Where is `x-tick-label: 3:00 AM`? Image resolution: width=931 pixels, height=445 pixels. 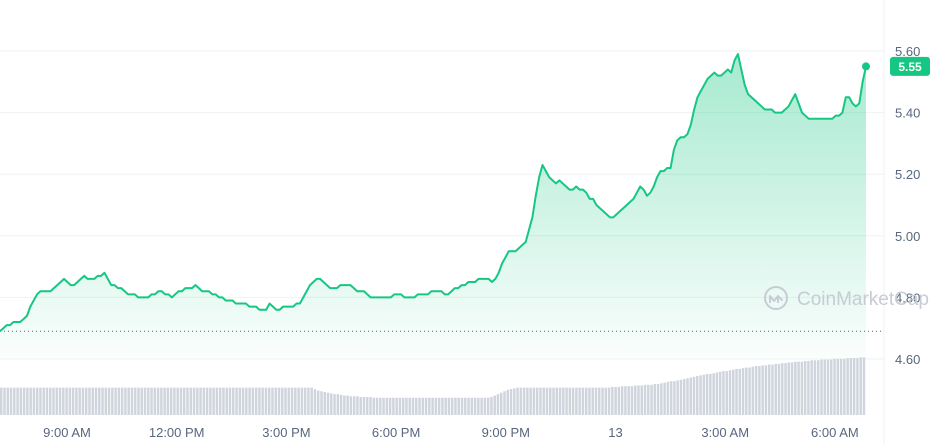 x-tick-label: 3:00 AM is located at coordinates (725, 432).